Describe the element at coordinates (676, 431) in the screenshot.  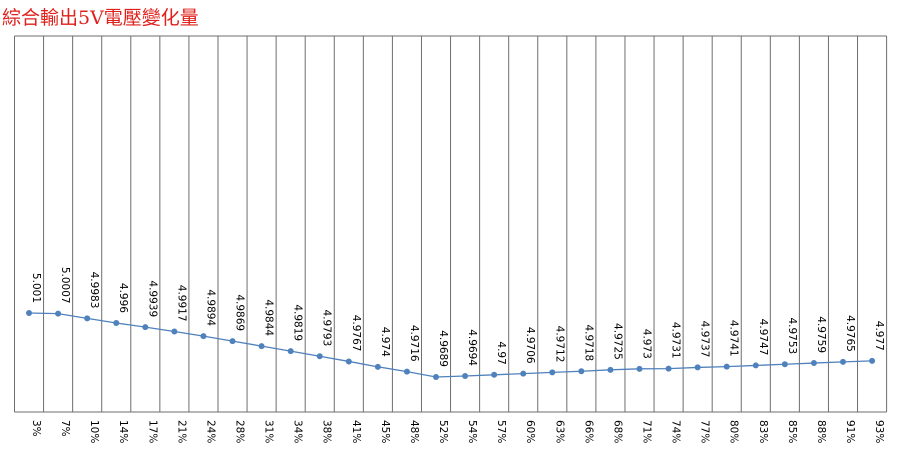
I see `x-tick-label: 74%` at that location.